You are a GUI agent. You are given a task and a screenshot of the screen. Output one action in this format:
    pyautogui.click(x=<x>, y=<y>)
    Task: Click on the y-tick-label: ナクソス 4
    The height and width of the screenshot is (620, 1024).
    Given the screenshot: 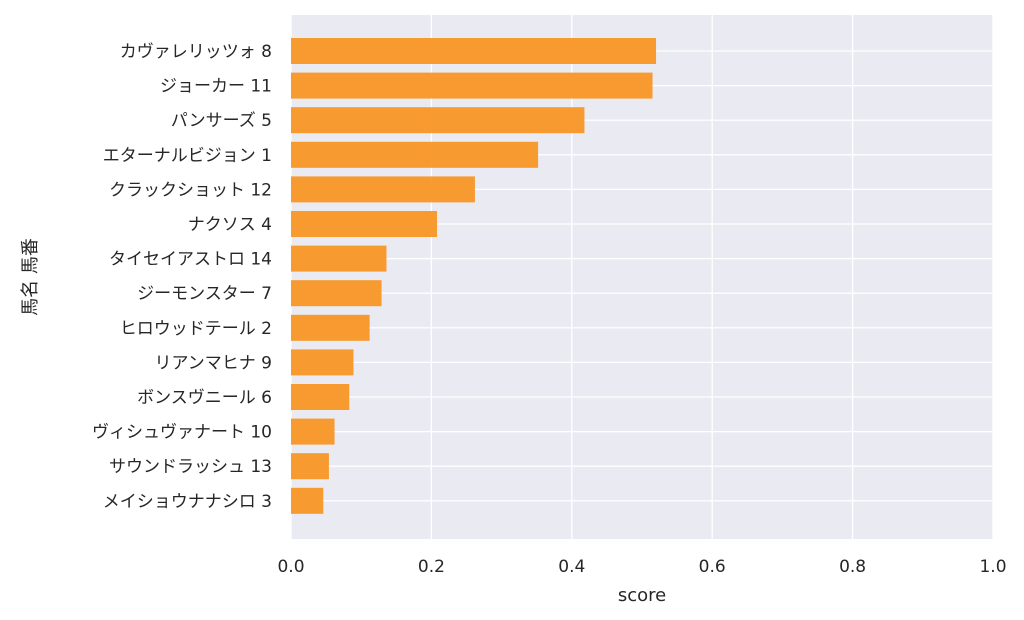 What is the action you would take?
    pyautogui.click(x=230, y=225)
    